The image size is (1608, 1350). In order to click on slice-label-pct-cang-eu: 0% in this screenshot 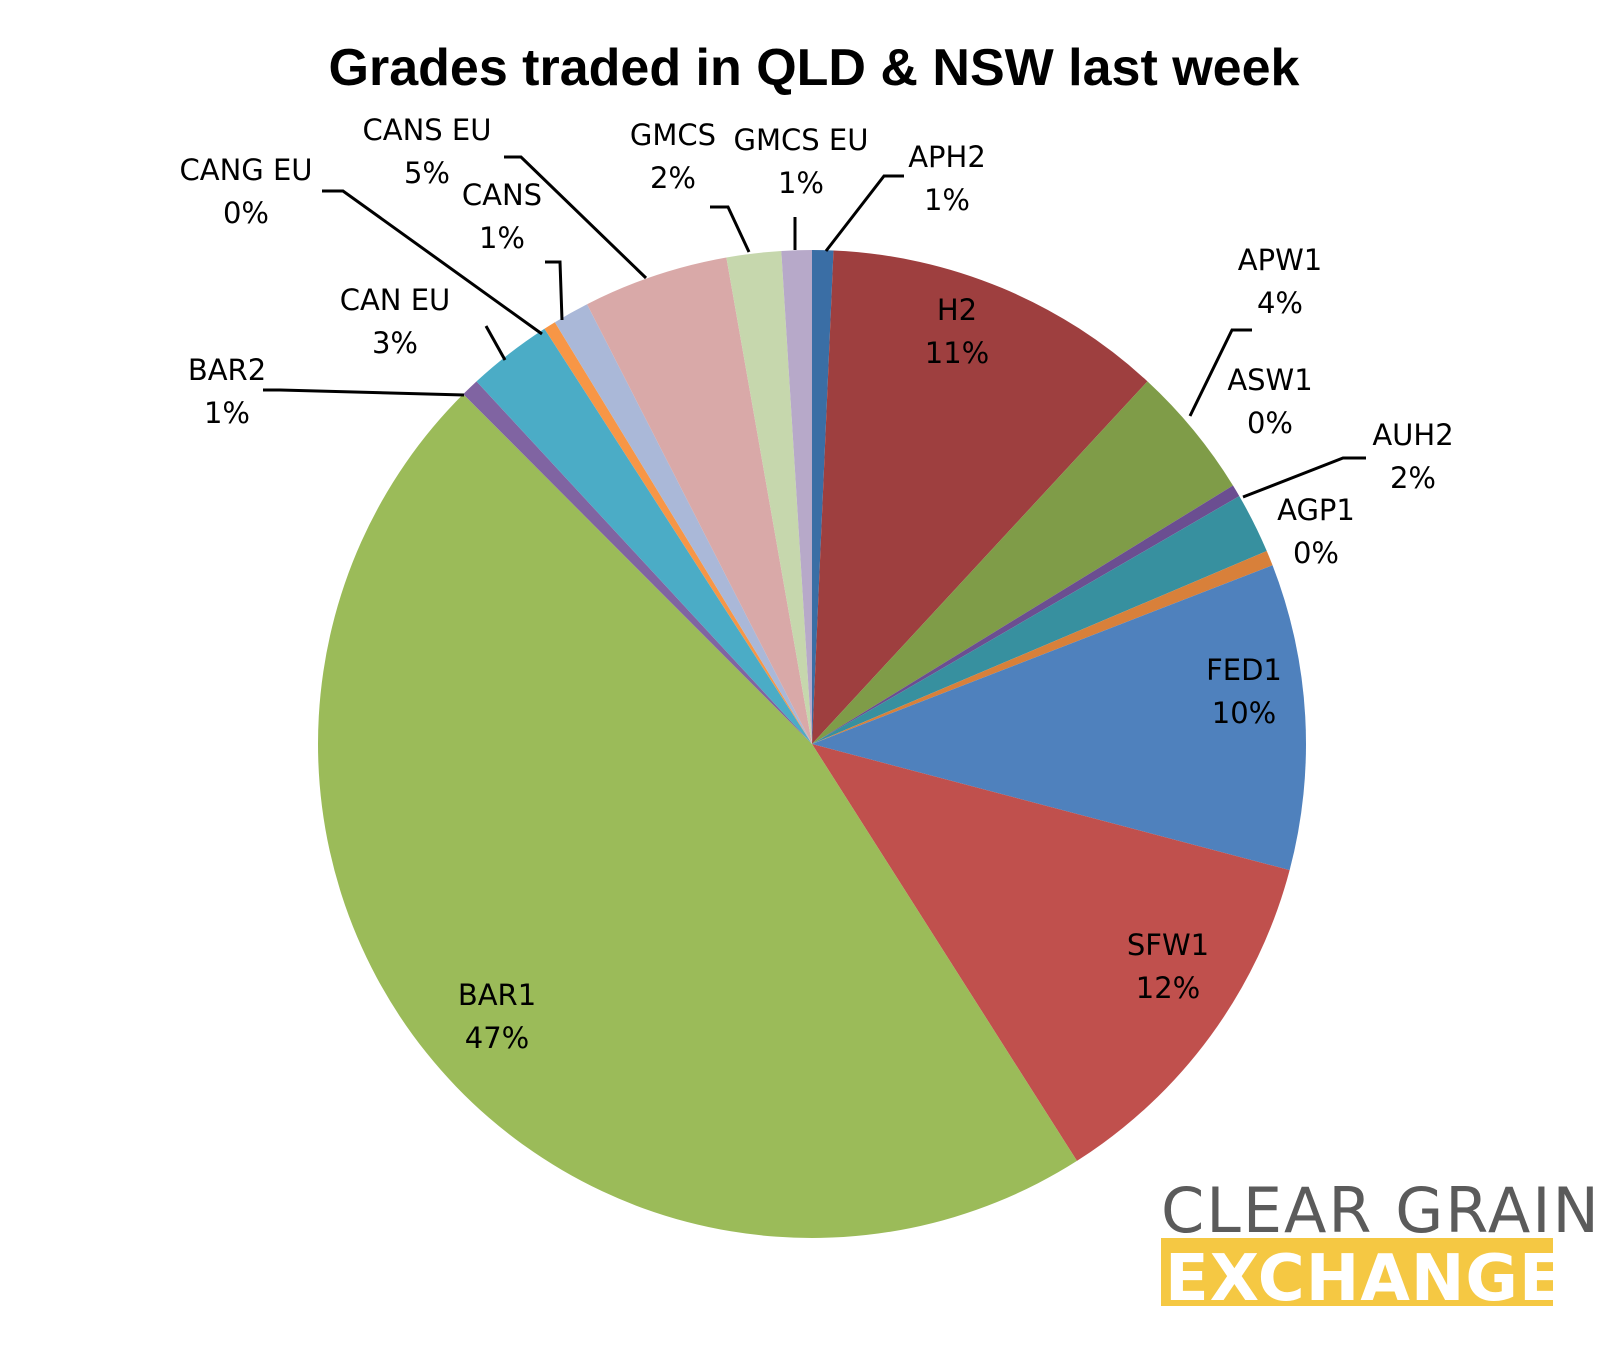, I will do `click(246, 213)`.